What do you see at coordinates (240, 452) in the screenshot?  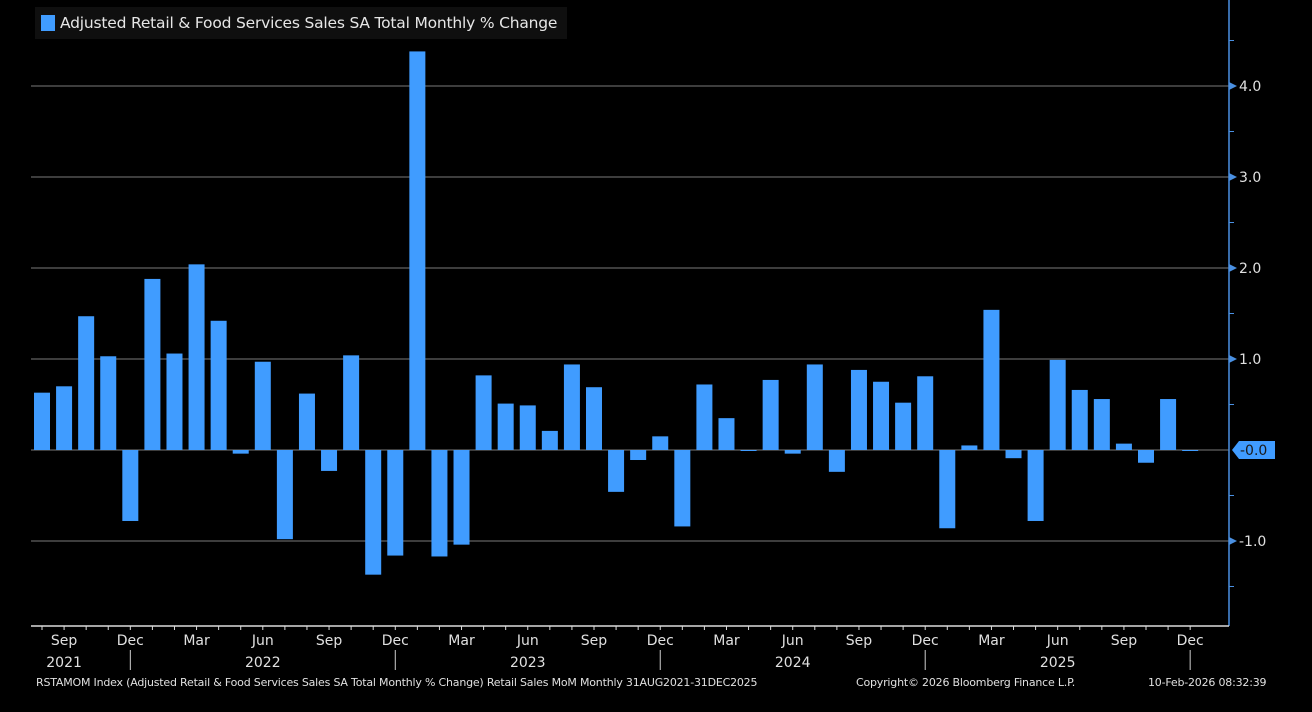 I see `bar-may-2022` at bounding box center [240, 452].